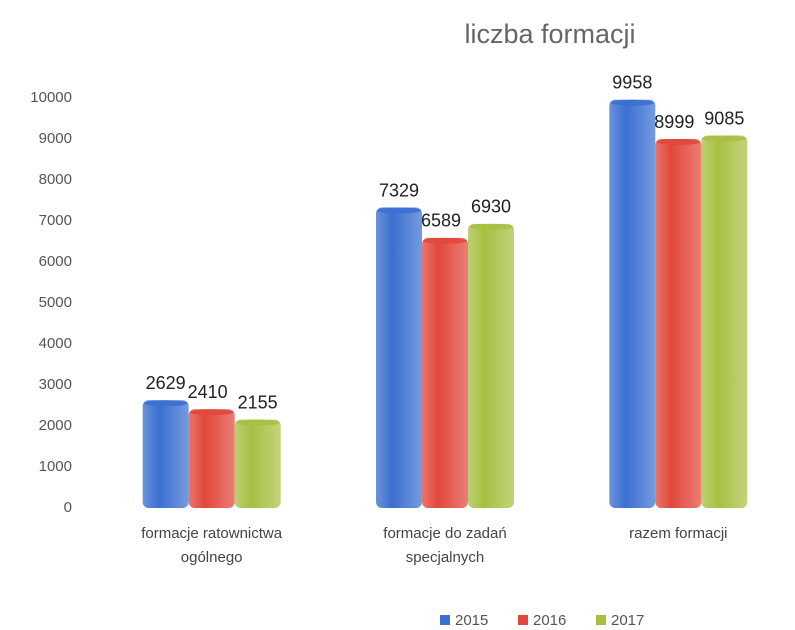  What do you see at coordinates (549, 34) in the screenshot?
I see `chart-title: liczba formacji` at bounding box center [549, 34].